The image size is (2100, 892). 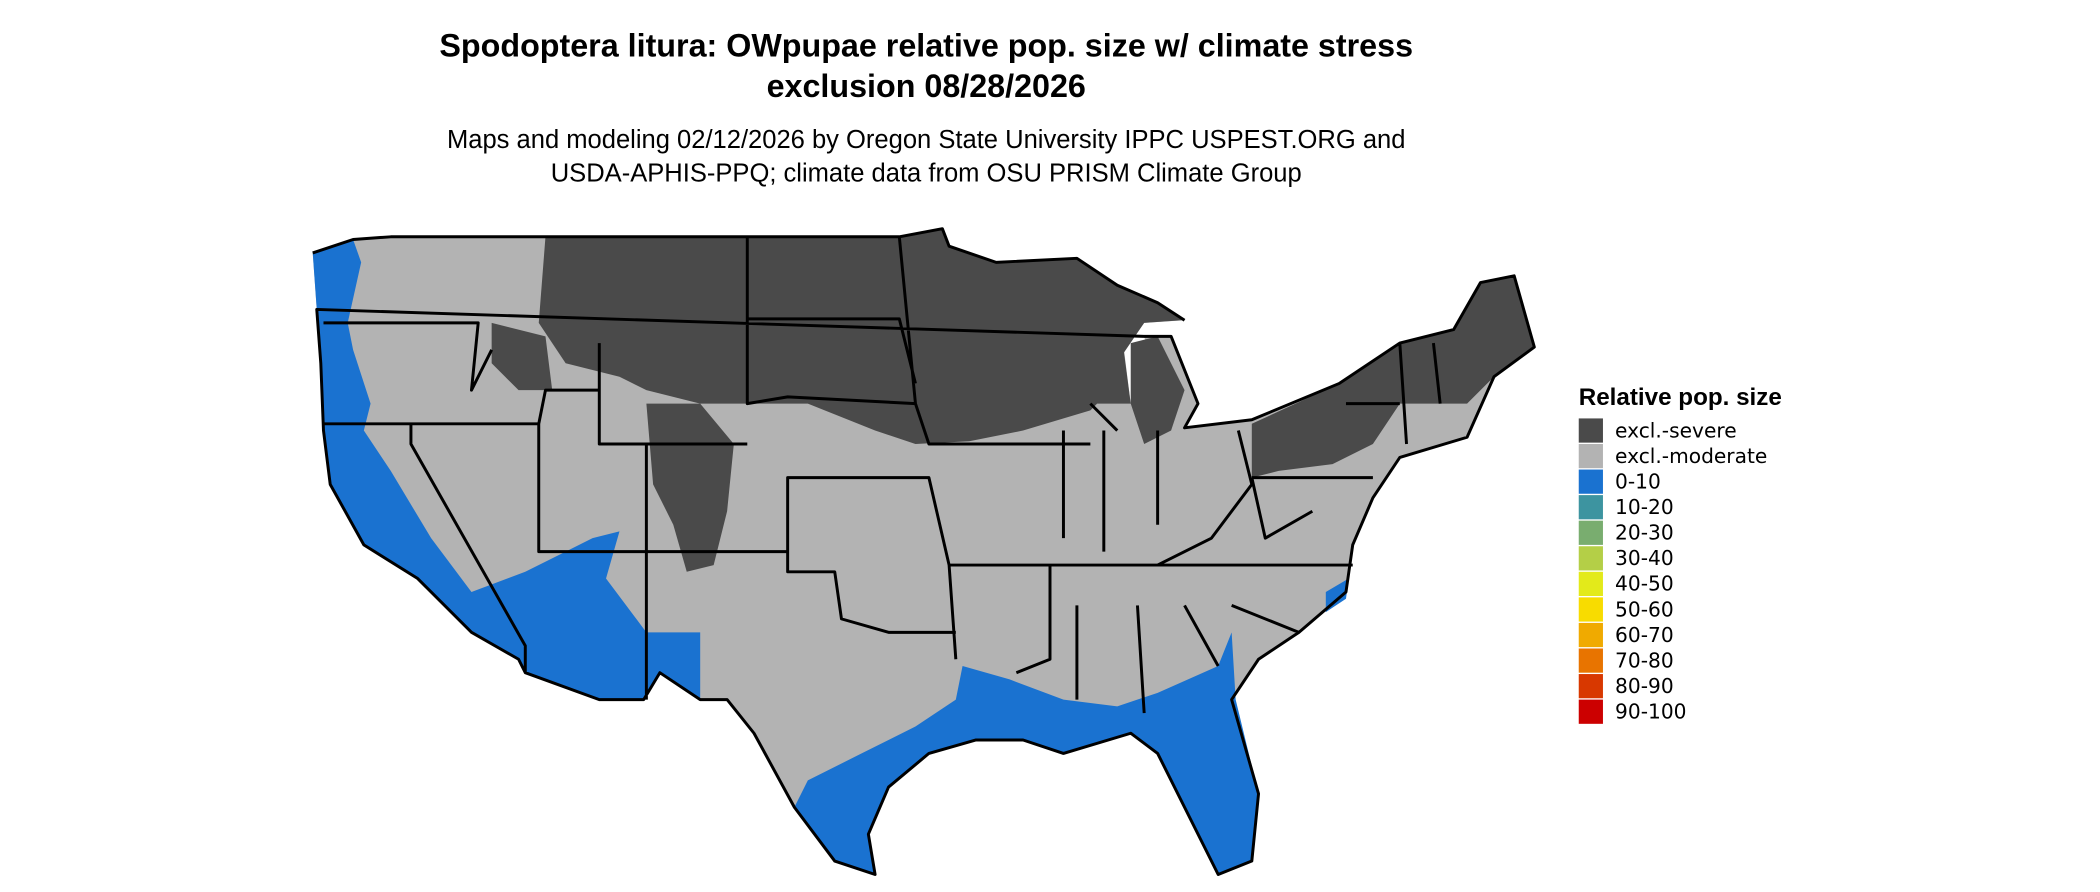 I want to click on legend-label: 60-70, so click(x=1644, y=635).